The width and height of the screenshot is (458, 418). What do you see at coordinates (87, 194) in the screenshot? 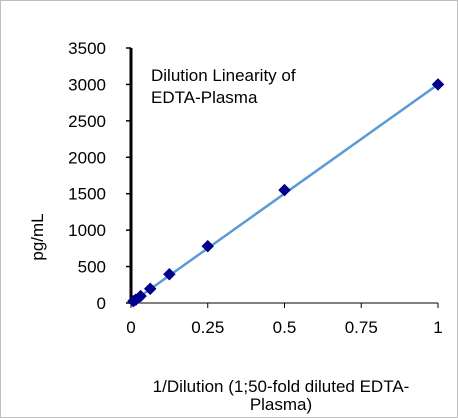
I see `y-tick-label: 1500` at bounding box center [87, 194].